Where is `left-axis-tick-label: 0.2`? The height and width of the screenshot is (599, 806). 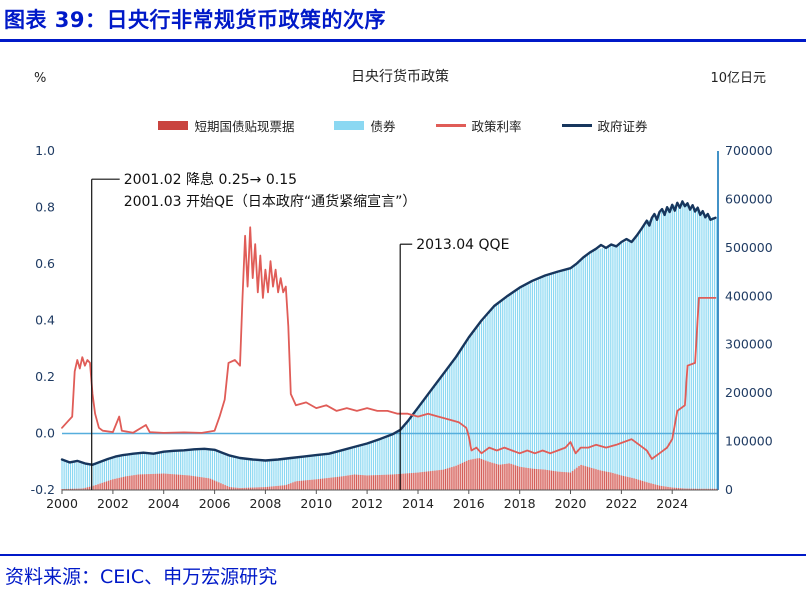 left-axis-tick-label: 0.2 is located at coordinates (45, 376).